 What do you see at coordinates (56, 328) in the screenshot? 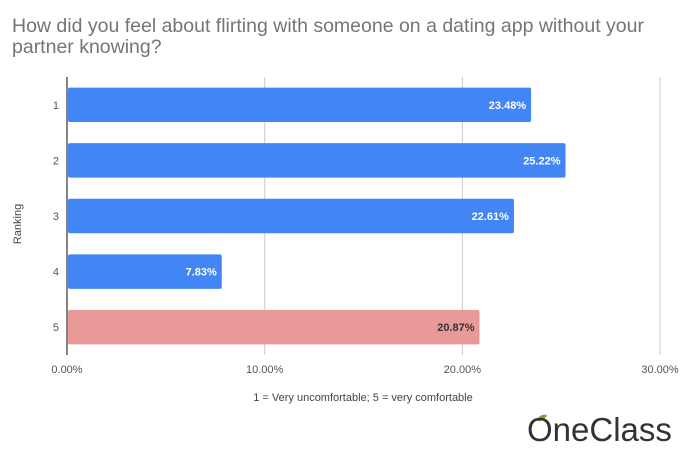
I see `y-tick-label: 5` at bounding box center [56, 328].